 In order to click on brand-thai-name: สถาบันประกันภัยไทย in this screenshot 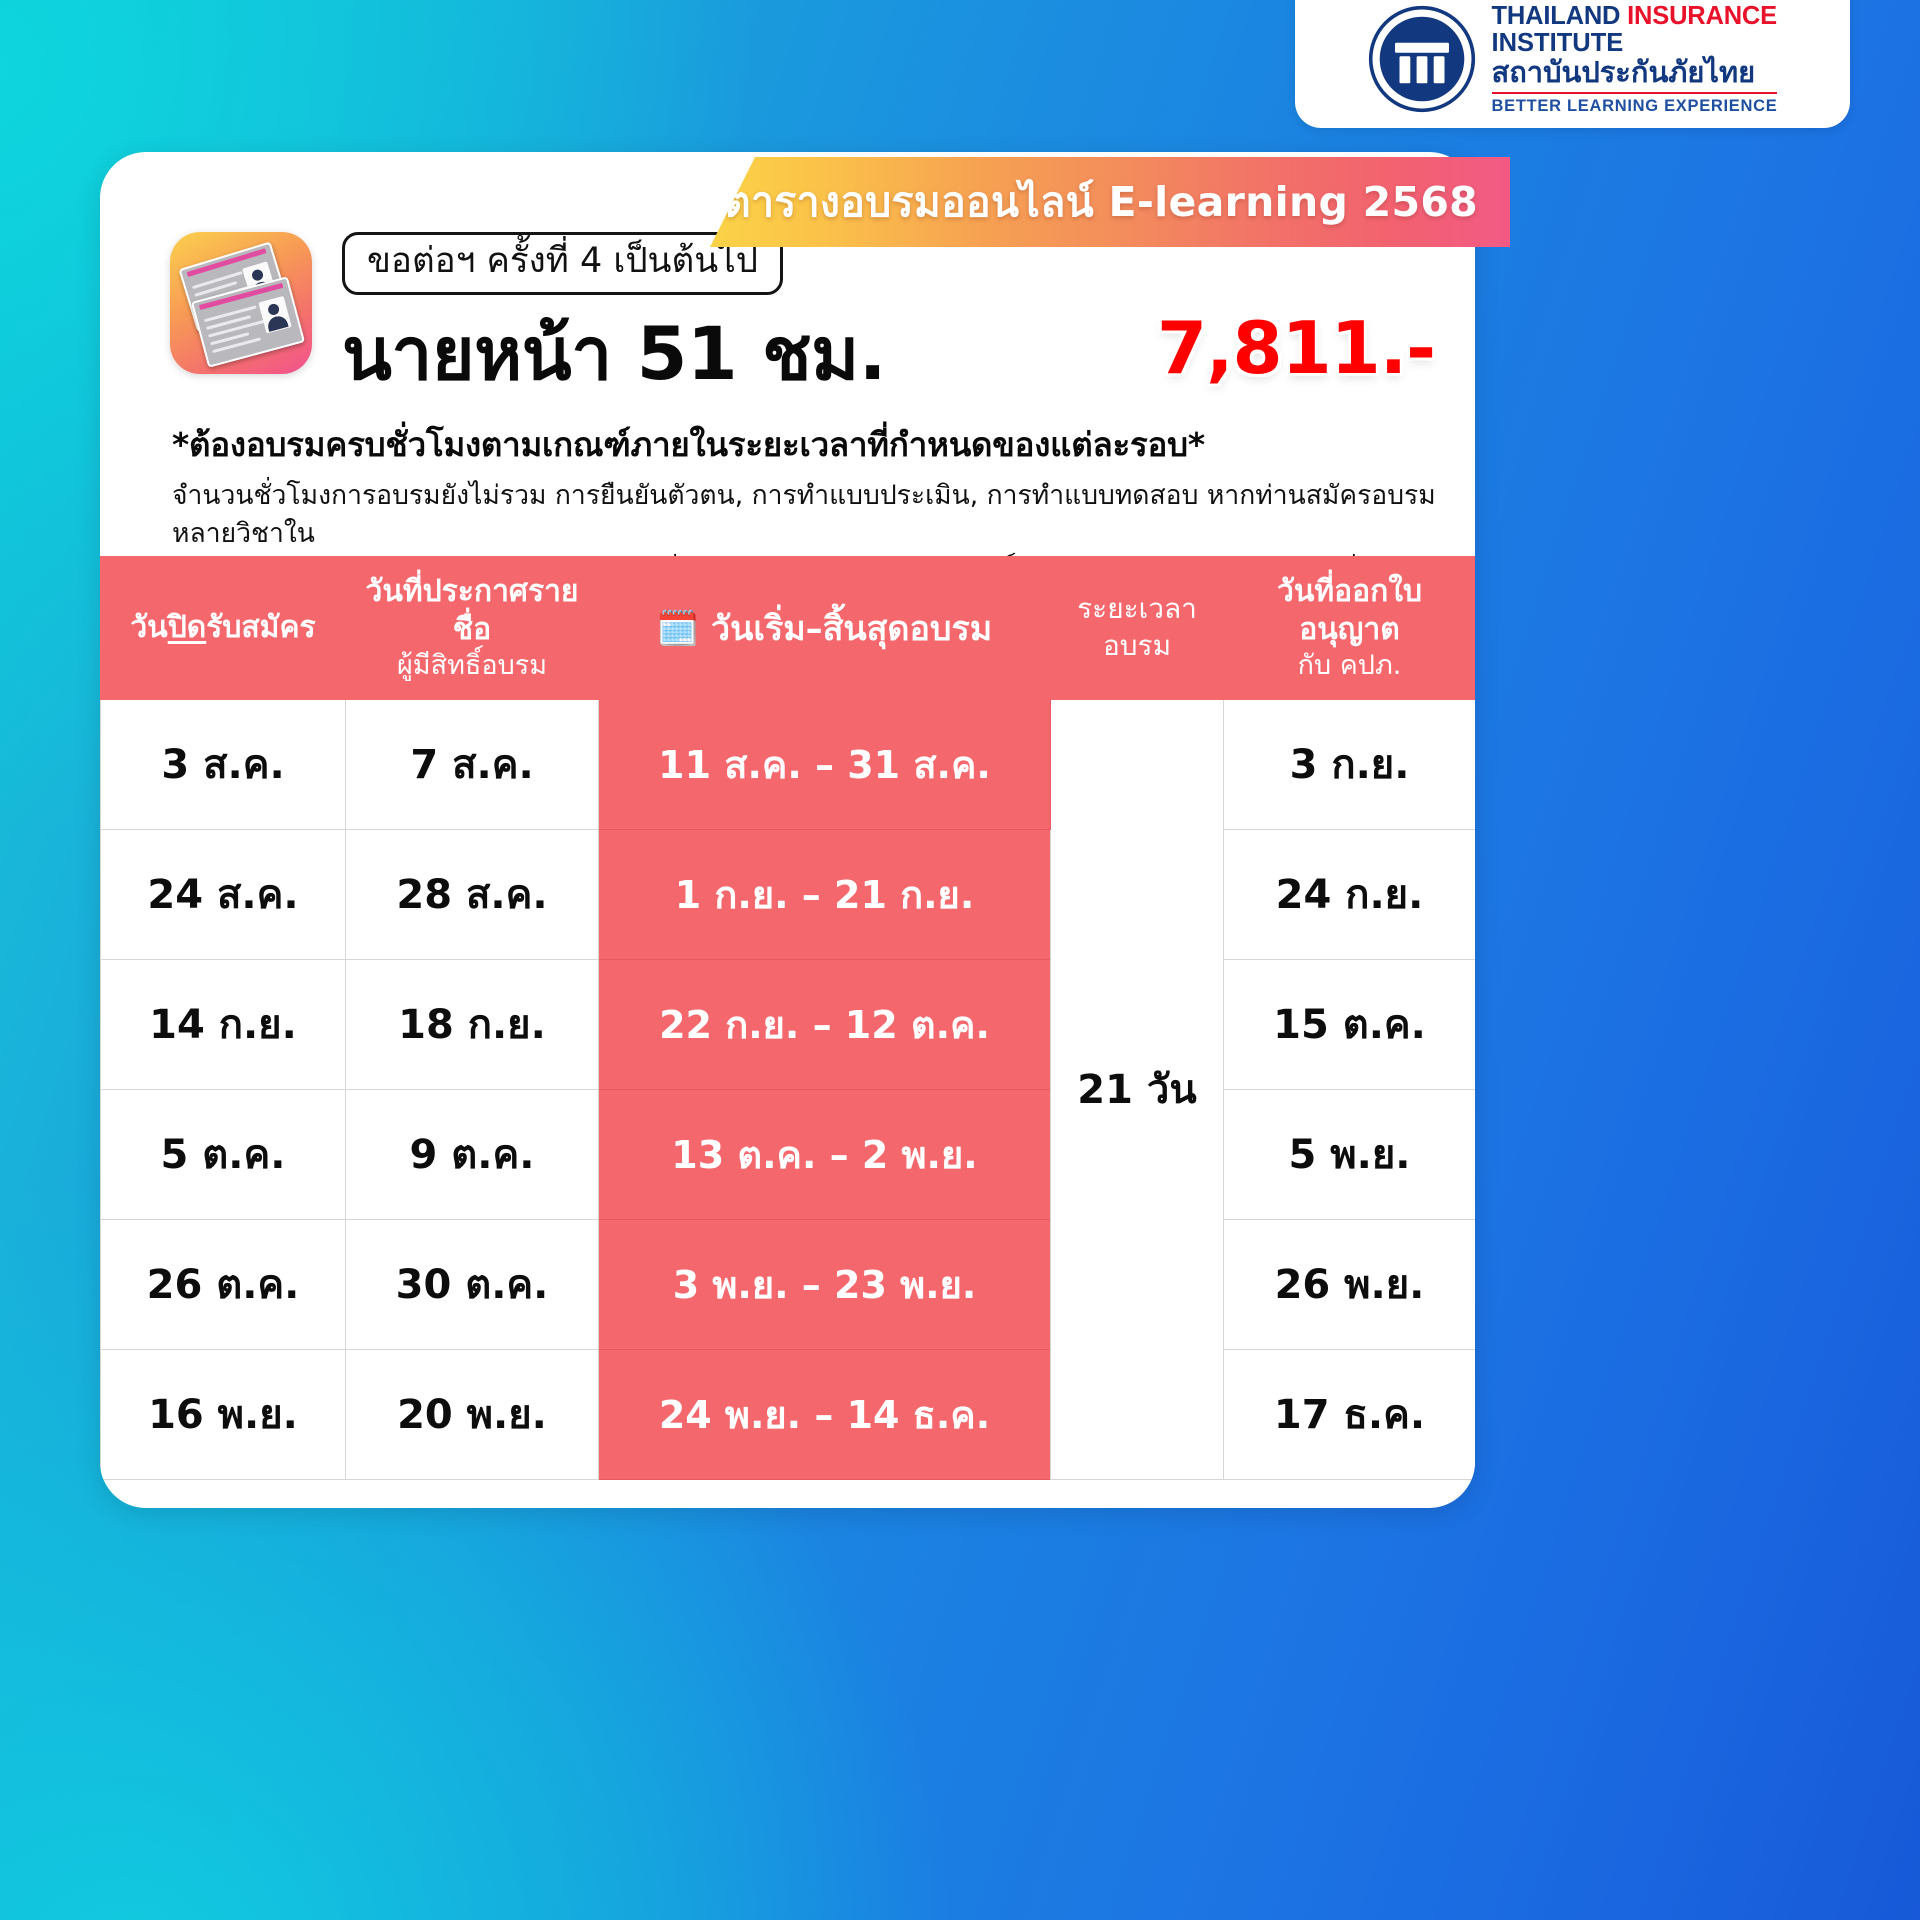, I will do `click(1623, 71)`.